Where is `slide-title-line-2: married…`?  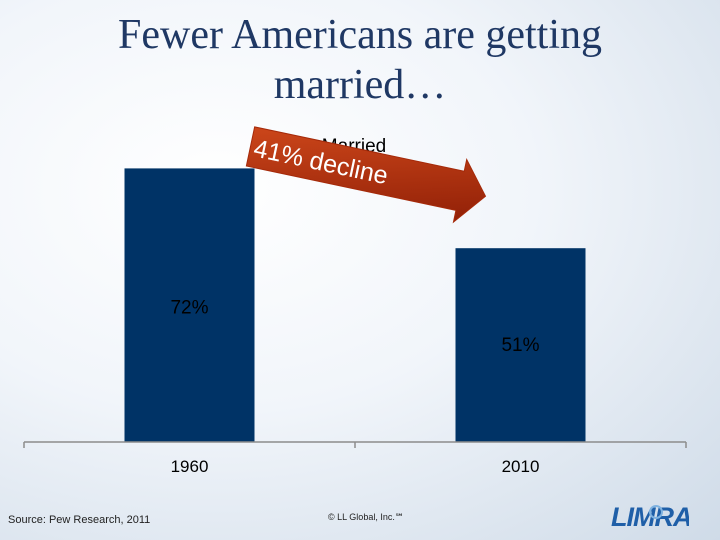
slide-title-line-2: married… is located at coordinates (360, 85).